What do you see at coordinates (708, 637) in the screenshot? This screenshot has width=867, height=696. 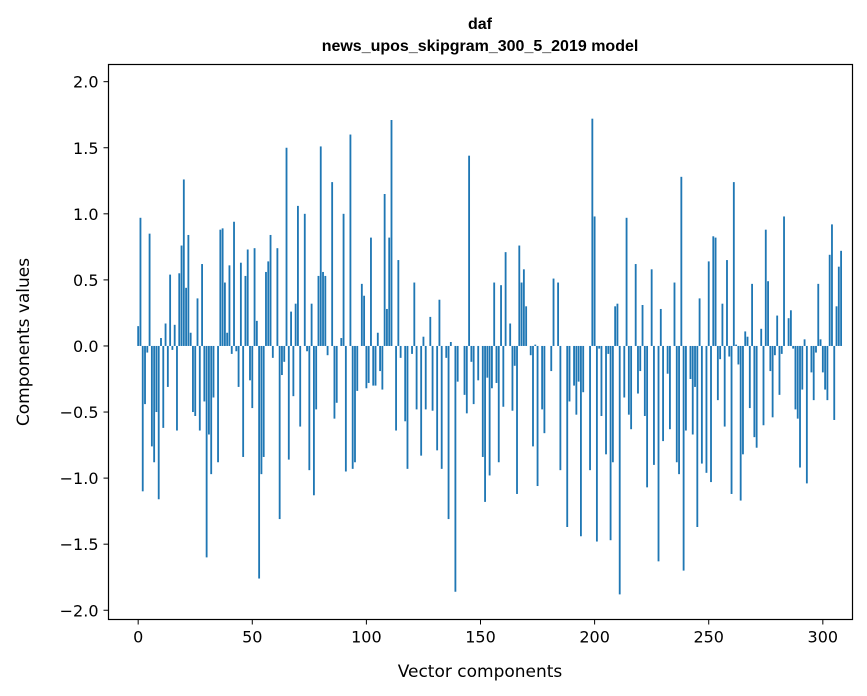 I see `x-tick-label: 250` at bounding box center [708, 637].